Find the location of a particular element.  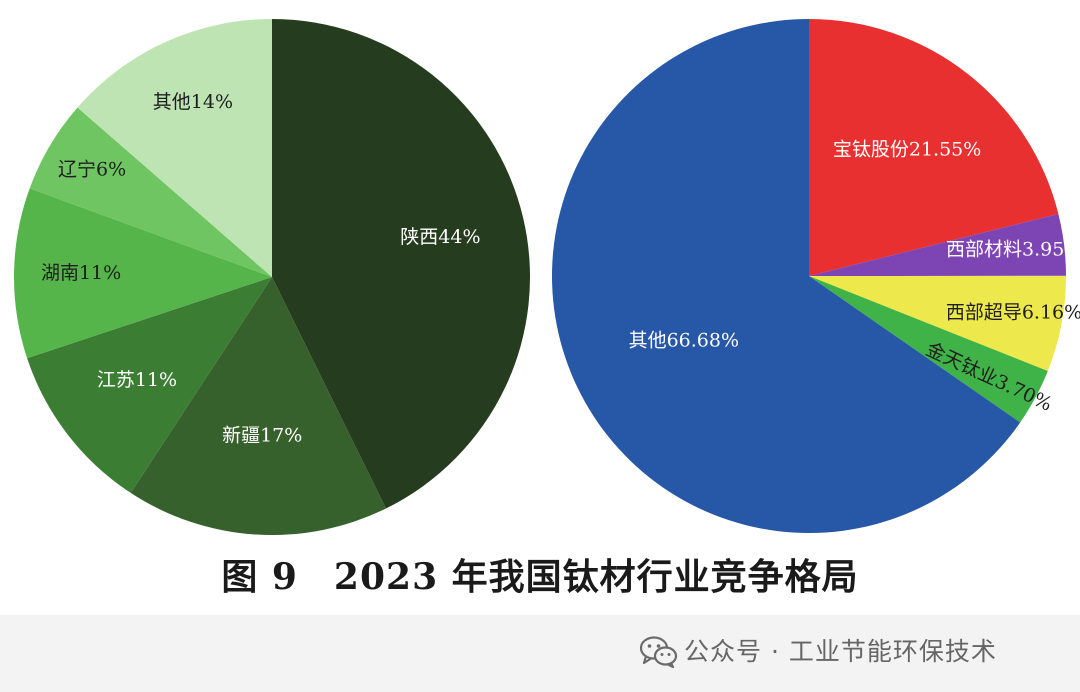

slice-label: 其他14% is located at coordinates (193, 102).